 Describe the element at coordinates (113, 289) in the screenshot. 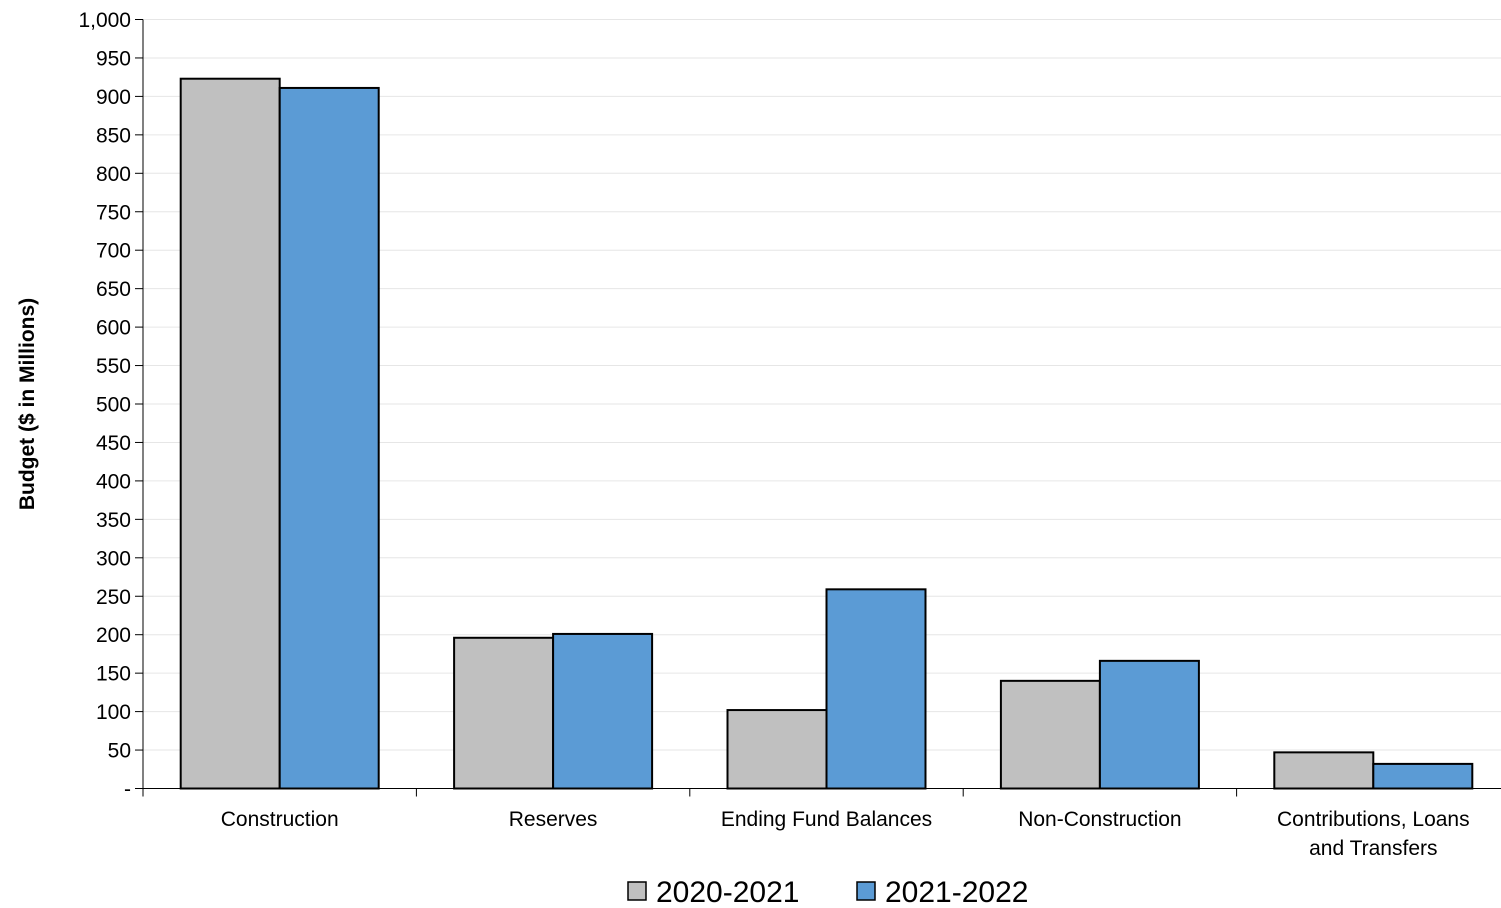

I see `y-tick-label: 650` at that location.